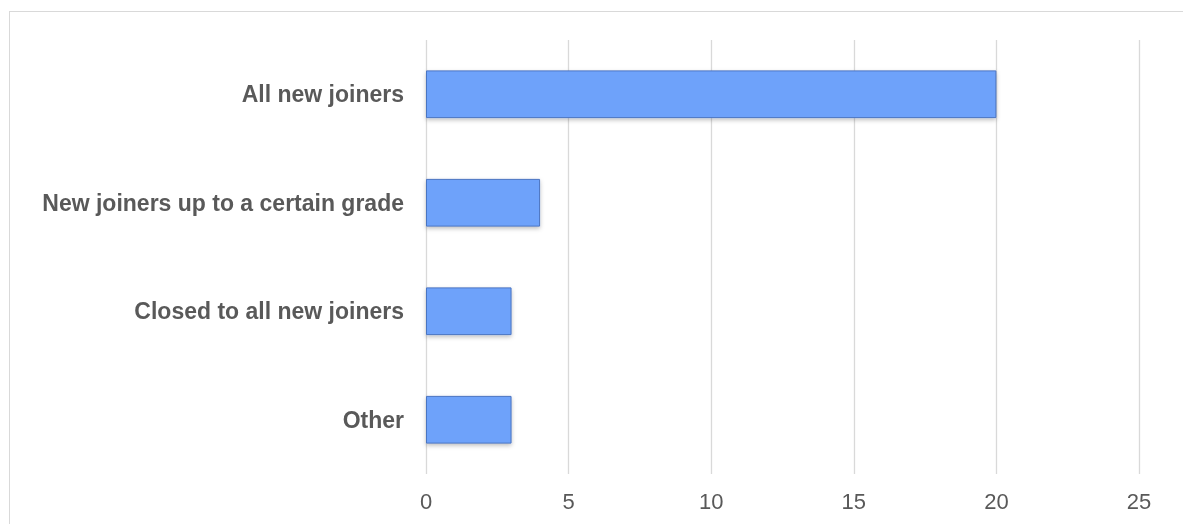 This screenshot has height=524, width=1183. I want to click on x-tick-label: 20, so click(996, 501).